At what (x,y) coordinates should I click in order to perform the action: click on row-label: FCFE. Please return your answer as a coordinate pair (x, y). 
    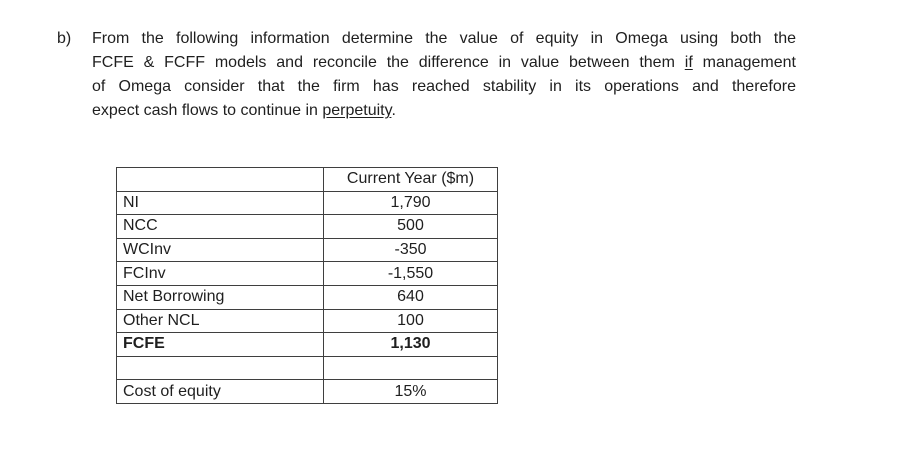
    Looking at the image, I should click on (220, 344).